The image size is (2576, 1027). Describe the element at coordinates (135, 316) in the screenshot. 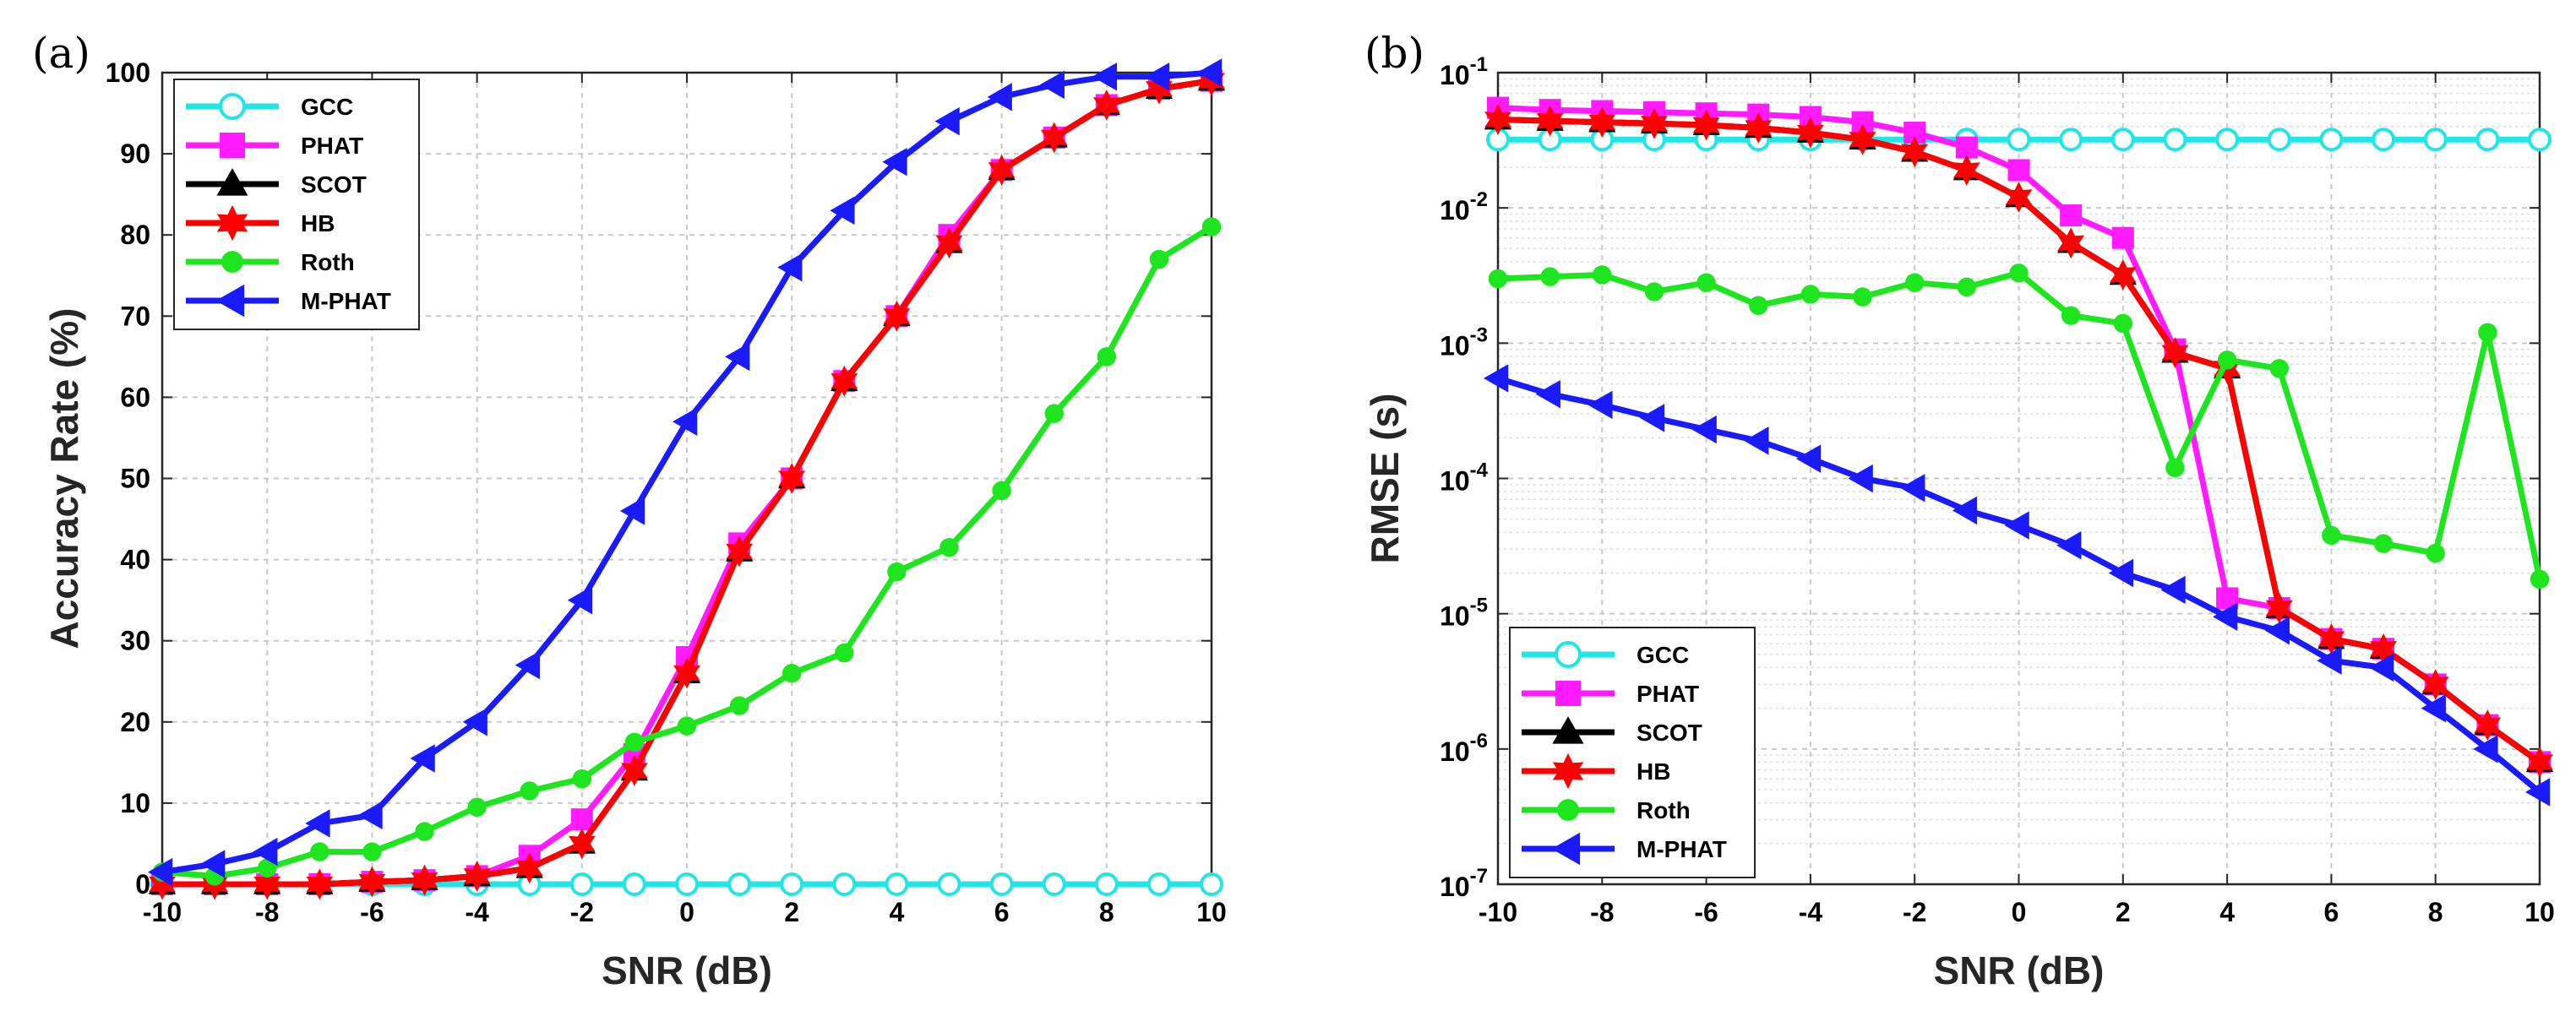

I see `y-tick-label: 70` at that location.